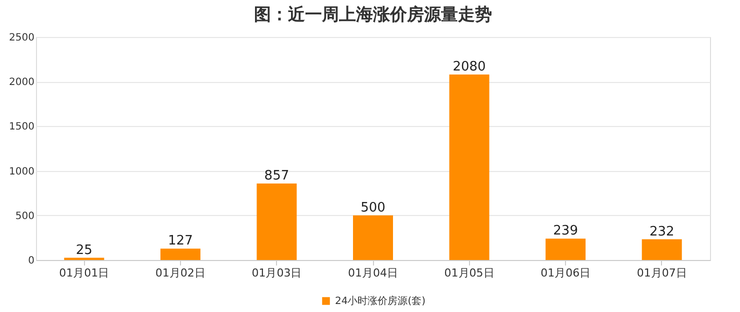 This screenshot has height=312, width=740. What do you see at coordinates (661, 273) in the screenshot?
I see `x-tick-label: 01月07日` at bounding box center [661, 273].